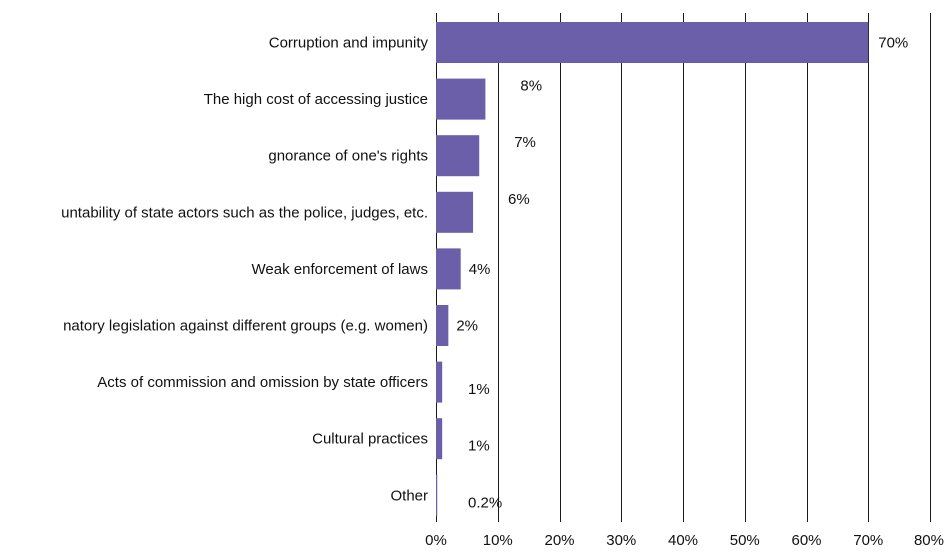  Describe the element at coordinates (316, 99) in the screenshot. I see `category-label: The high cost of accessing justice` at that location.